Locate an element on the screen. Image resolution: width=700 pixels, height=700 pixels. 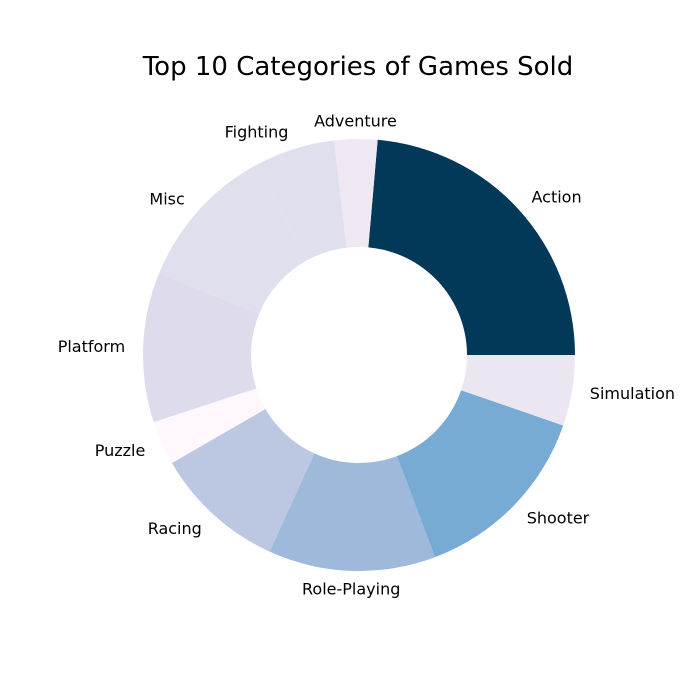
slice-racing is located at coordinates (243, 480).